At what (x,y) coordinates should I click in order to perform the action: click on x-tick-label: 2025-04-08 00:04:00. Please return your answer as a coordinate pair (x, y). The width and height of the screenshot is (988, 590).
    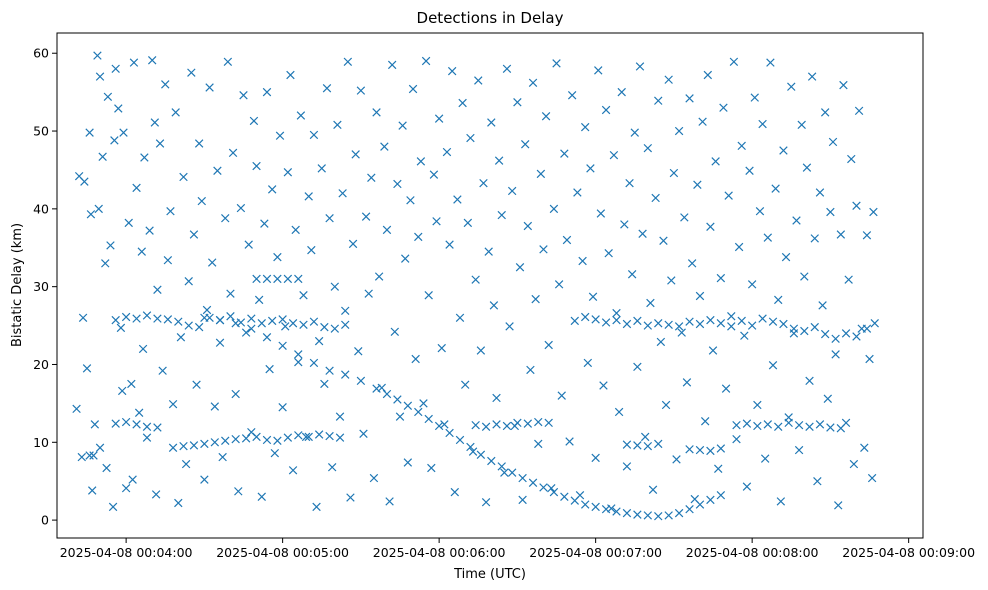
    Looking at the image, I should click on (126, 552).